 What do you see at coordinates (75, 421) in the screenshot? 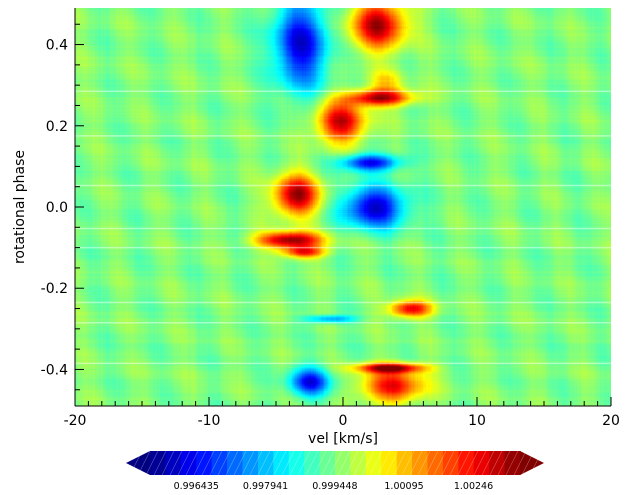
I see `x-tick-label: -20` at bounding box center [75, 421].